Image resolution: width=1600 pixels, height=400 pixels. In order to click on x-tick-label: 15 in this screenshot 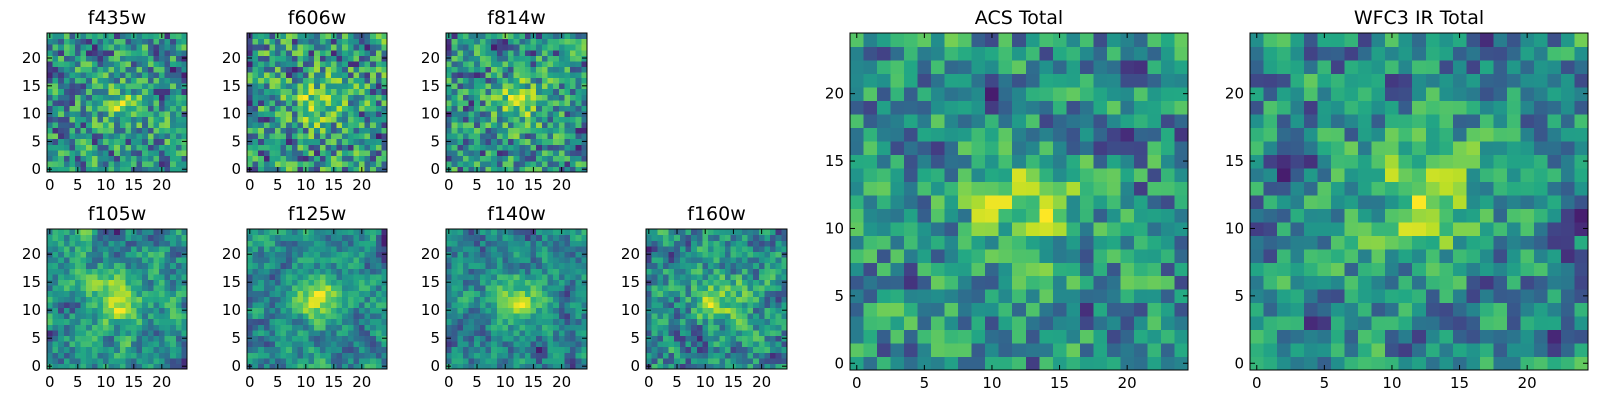, I will do `click(133, 185)`.